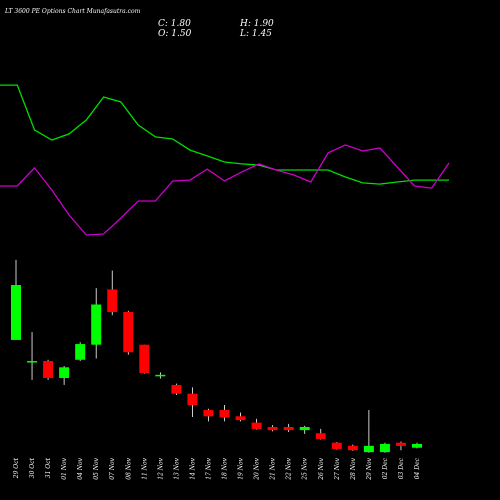 The width and height of the screenshot is (500, 500). What do you see at coordinates (241, 468) in the screenshot?
I see `x-tick-label: 19 Nov` at bounding box center [241, 468].